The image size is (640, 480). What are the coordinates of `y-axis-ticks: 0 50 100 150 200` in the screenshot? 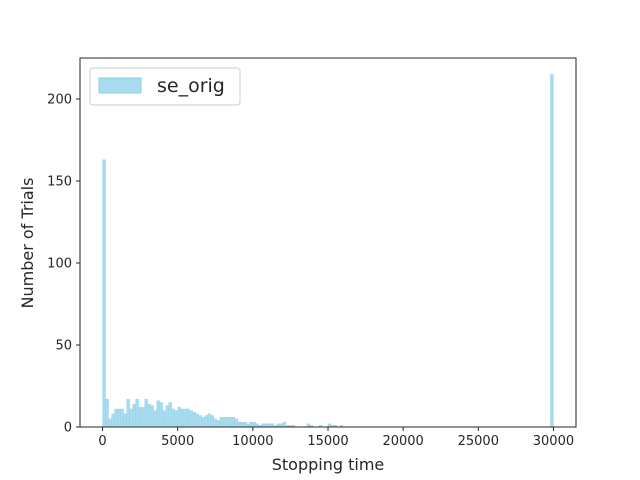 It's located at (63, 264).